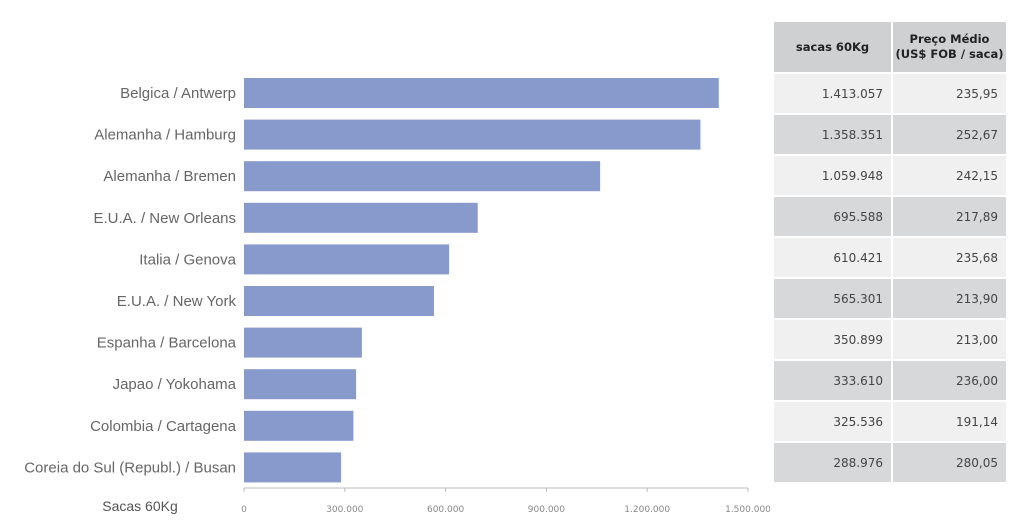 The height and width of the screenshot is (532, 1024). Describe the element at coordinates (949, 39) in the screenshot. I see `header-preco-line1: Preço Médio` at that location.